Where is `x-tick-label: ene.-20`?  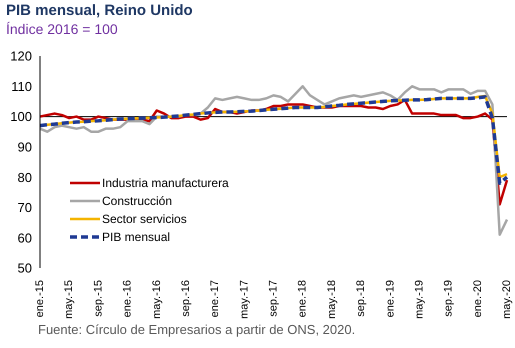
x-tick-label: ene.-20 is located at coordinates (478, 299).